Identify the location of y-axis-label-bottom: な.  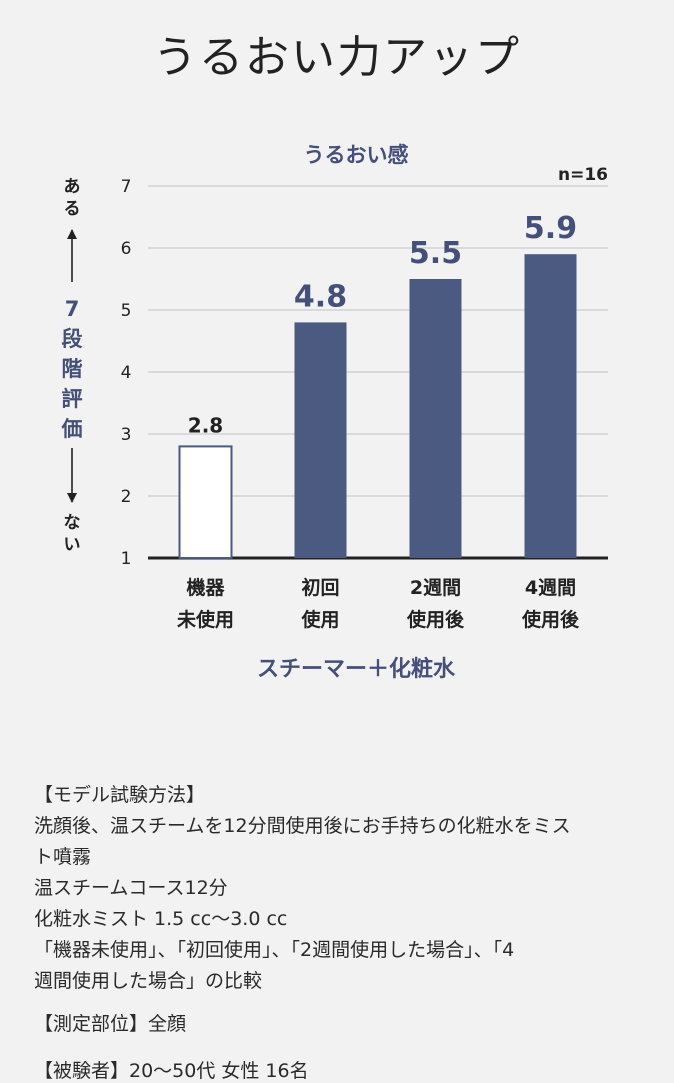
(72, 523).